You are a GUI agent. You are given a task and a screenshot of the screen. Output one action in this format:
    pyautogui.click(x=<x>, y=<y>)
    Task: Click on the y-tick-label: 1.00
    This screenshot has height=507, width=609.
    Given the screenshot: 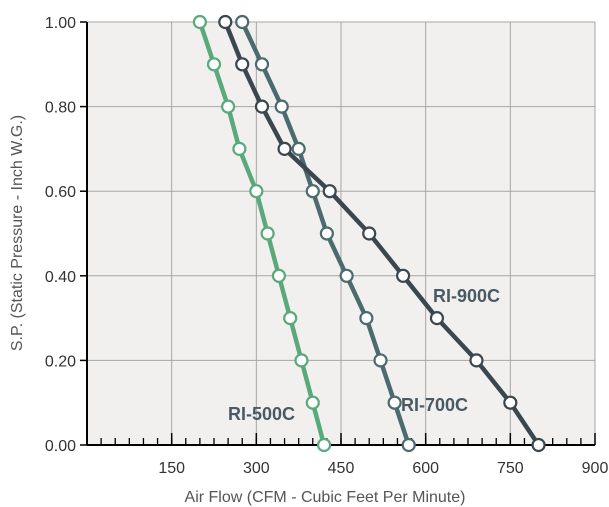 What is the action you would take?
    pyautogui.click(x=60, y=23)
    